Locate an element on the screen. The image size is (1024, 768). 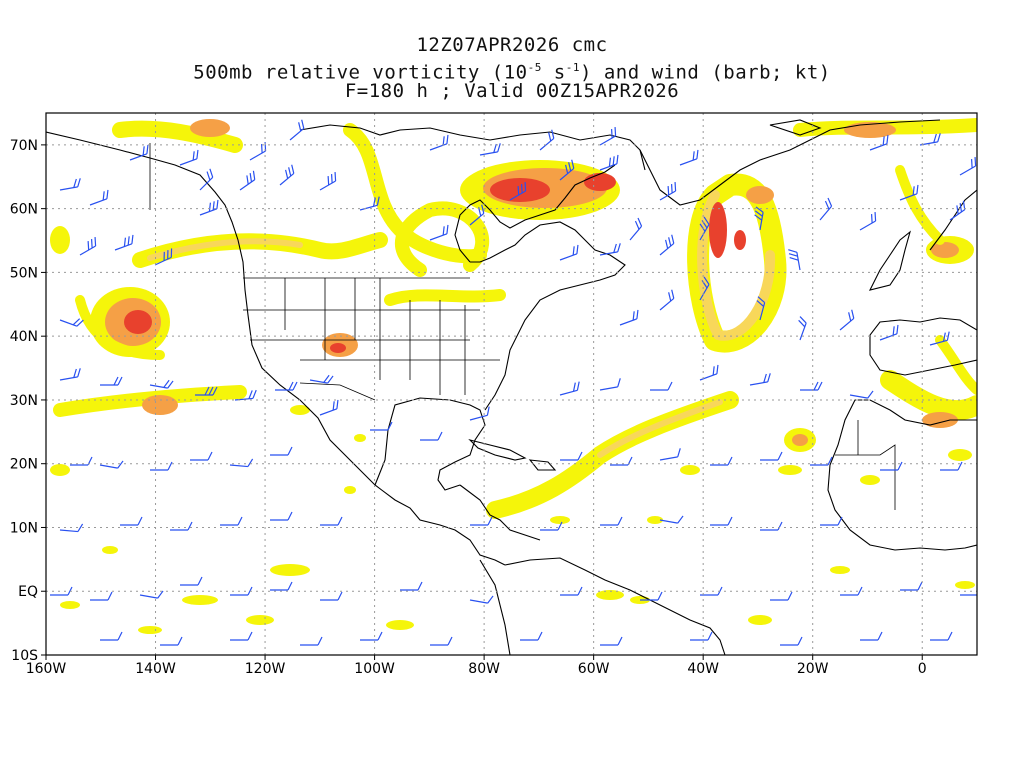
lat-label: 10N is located at coordinates (24, 528).